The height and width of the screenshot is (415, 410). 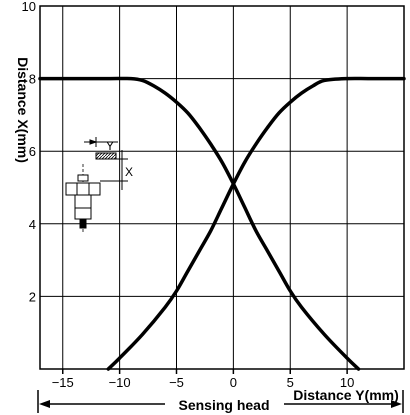 I want to click on x-tick-label-0: −15, so click(x=63, y=382).